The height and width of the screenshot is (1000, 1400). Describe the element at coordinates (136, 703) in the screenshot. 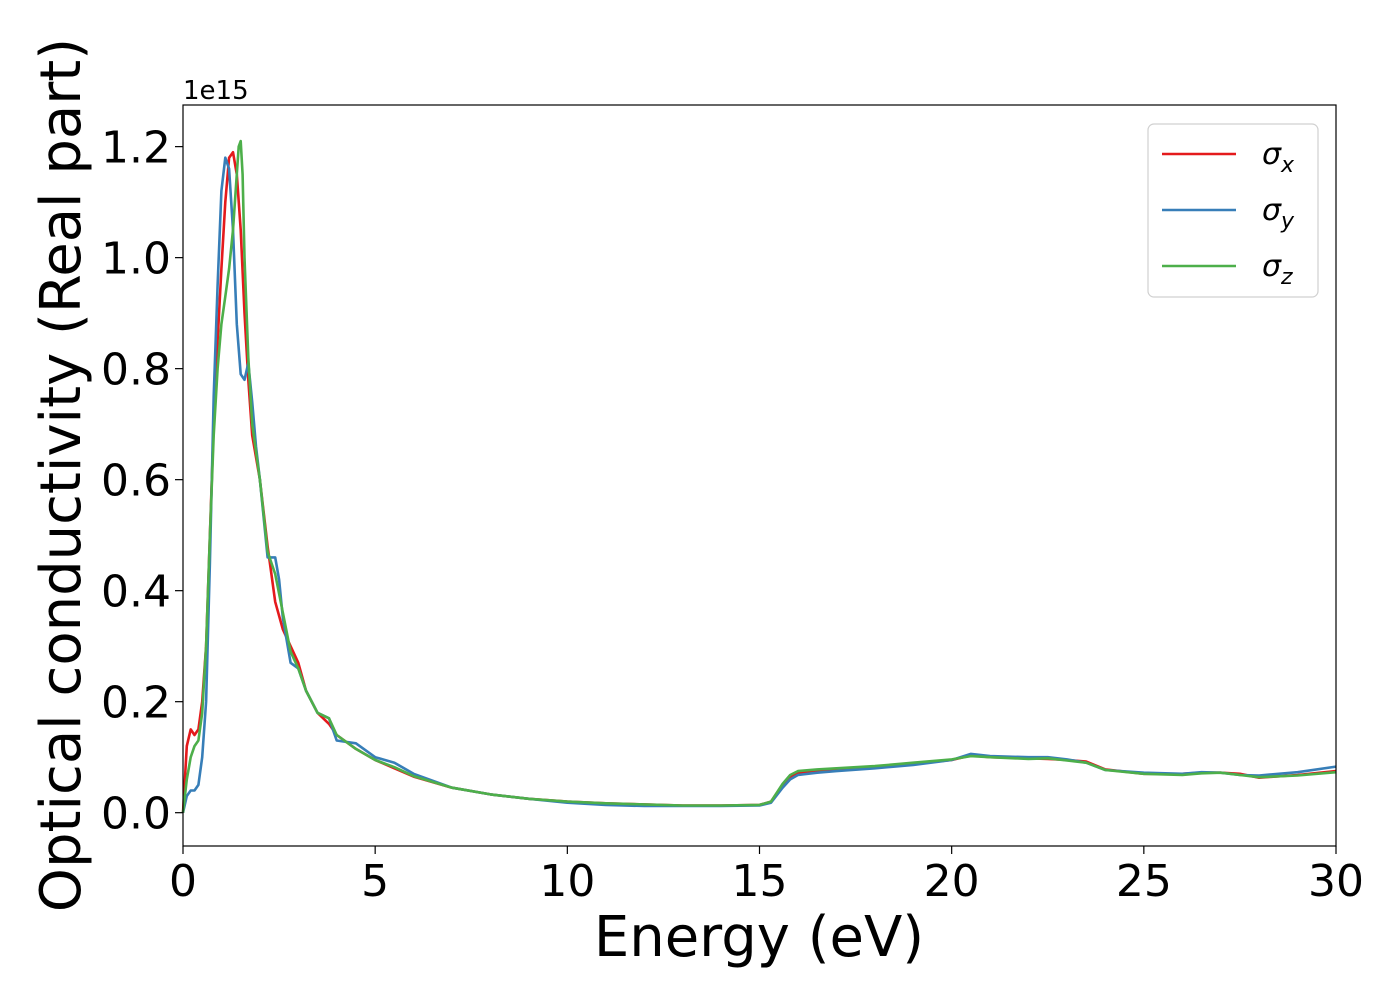

I see `y-tick-label: 0.2` at that location.